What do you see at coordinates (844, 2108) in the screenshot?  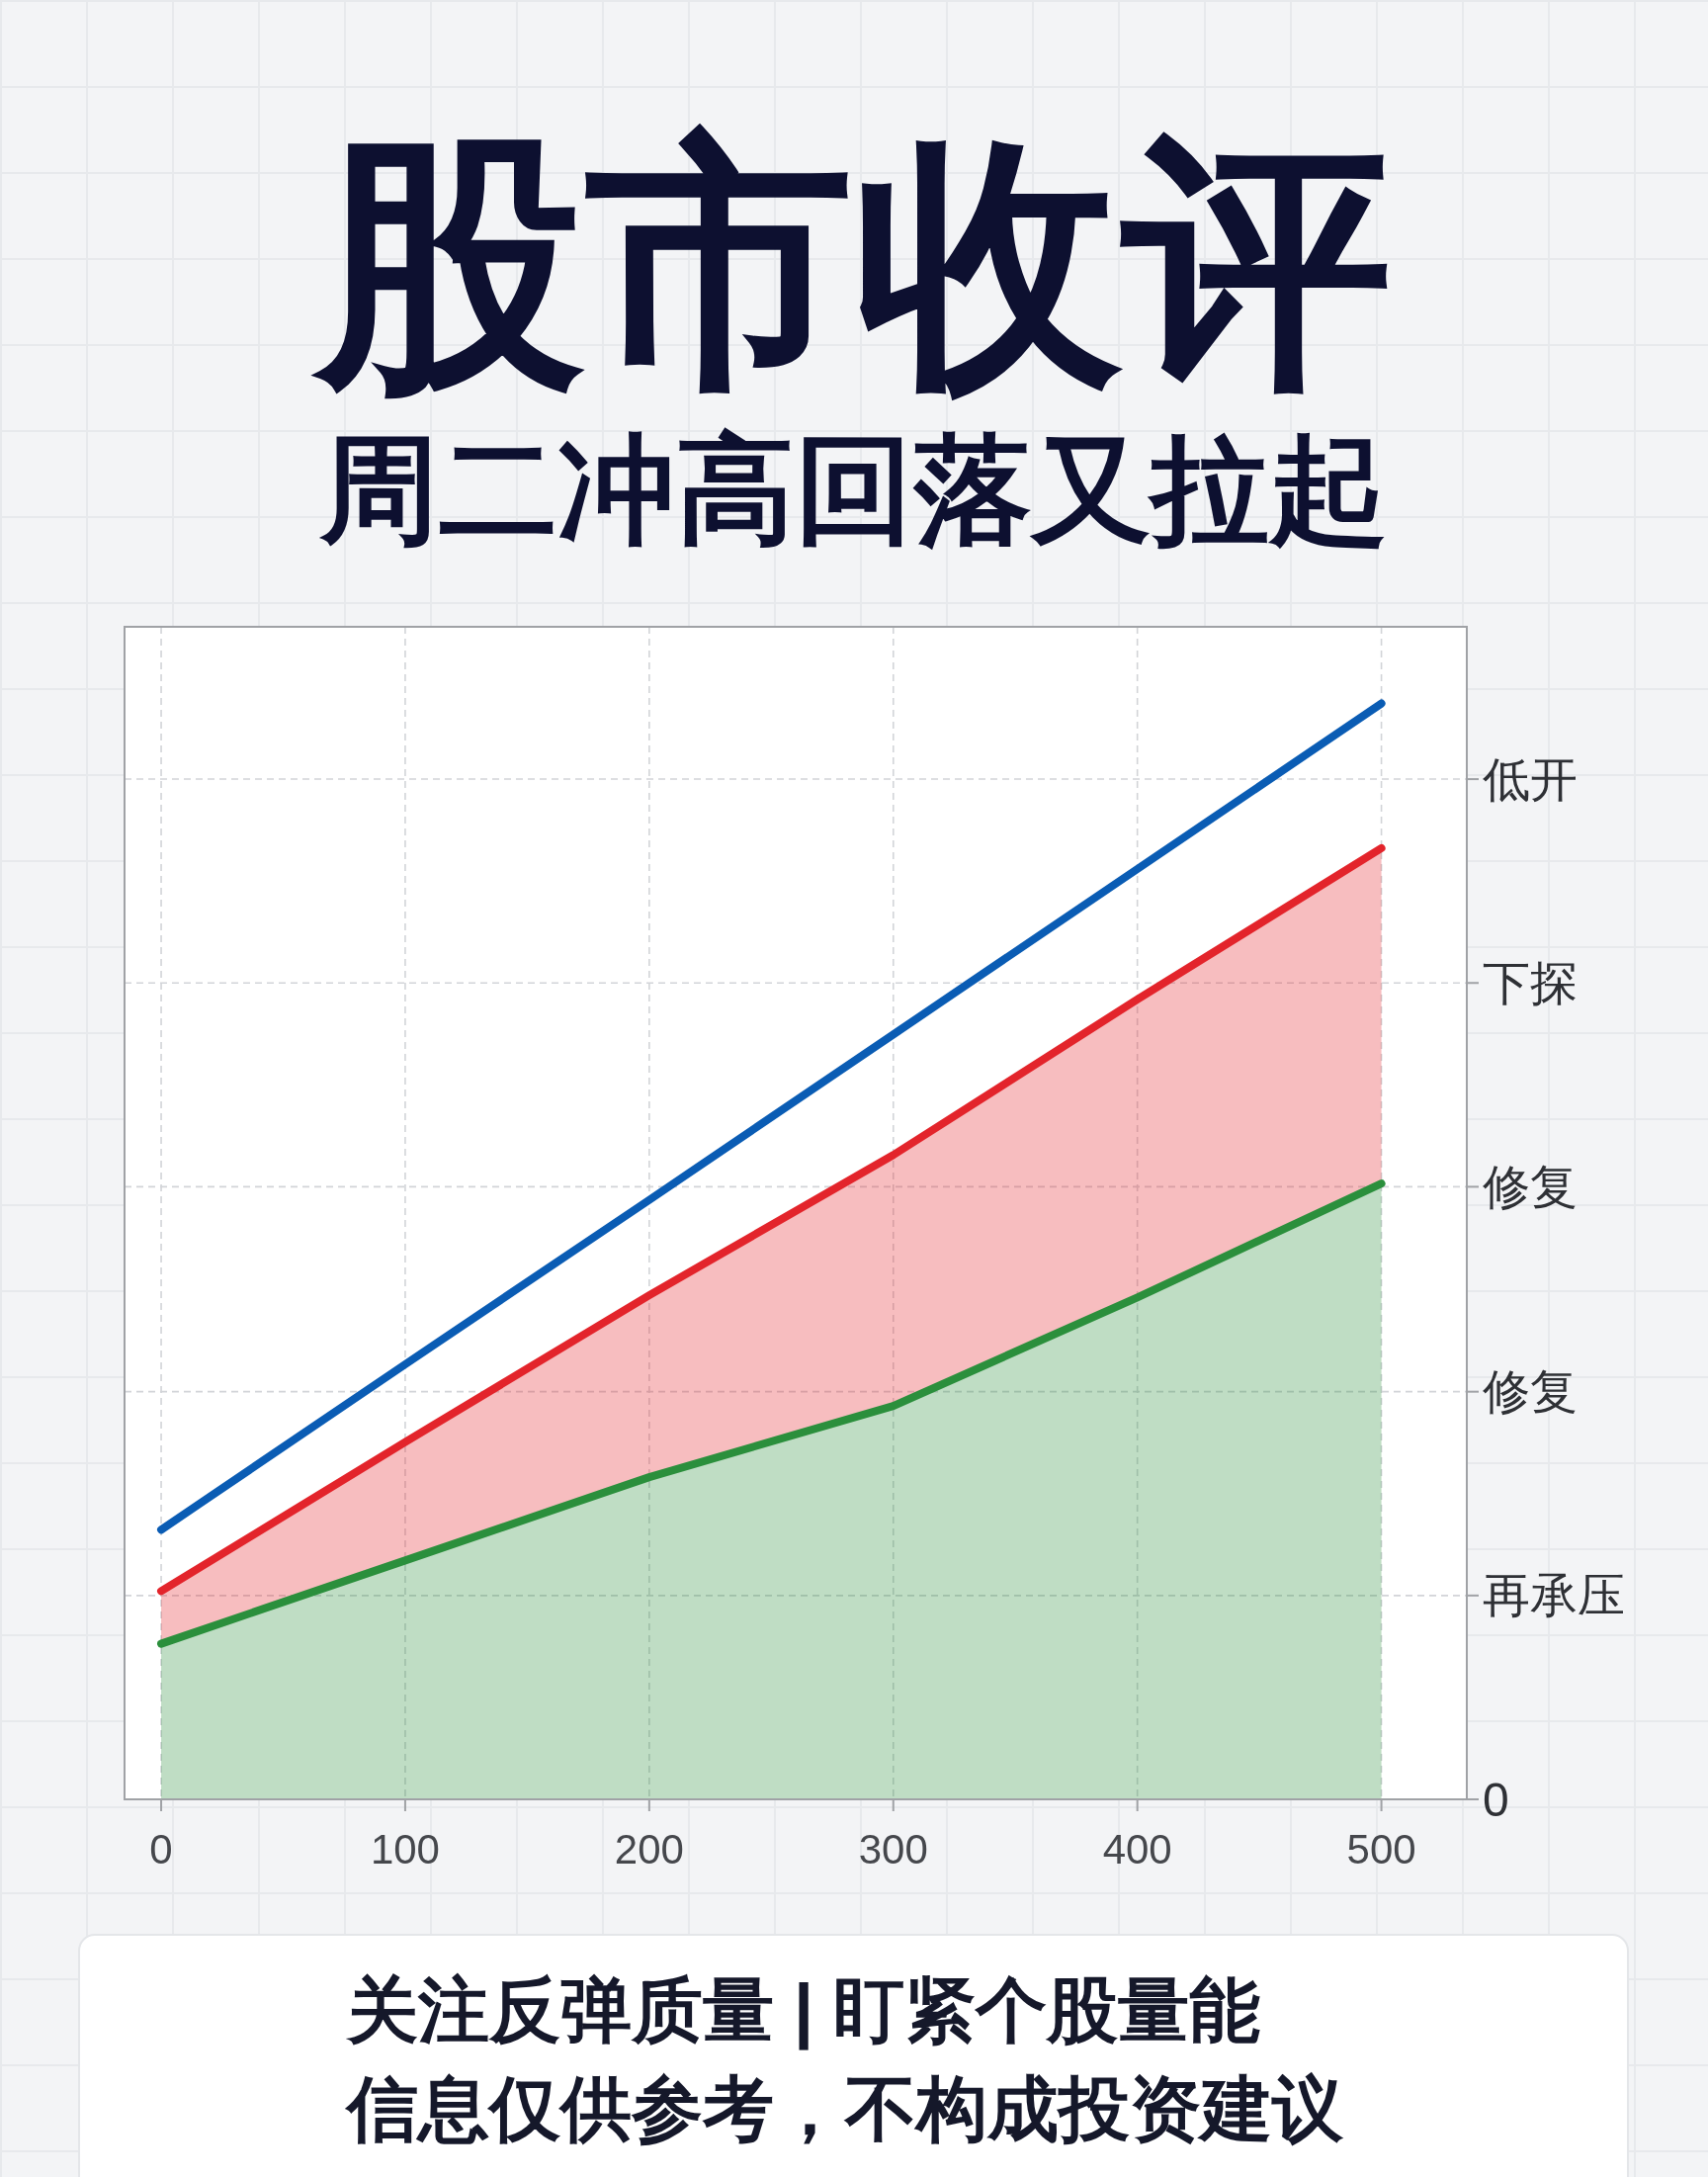 I see `text: 信息仅供参考，不构成投资建议` at bounding box center [844, 2108].